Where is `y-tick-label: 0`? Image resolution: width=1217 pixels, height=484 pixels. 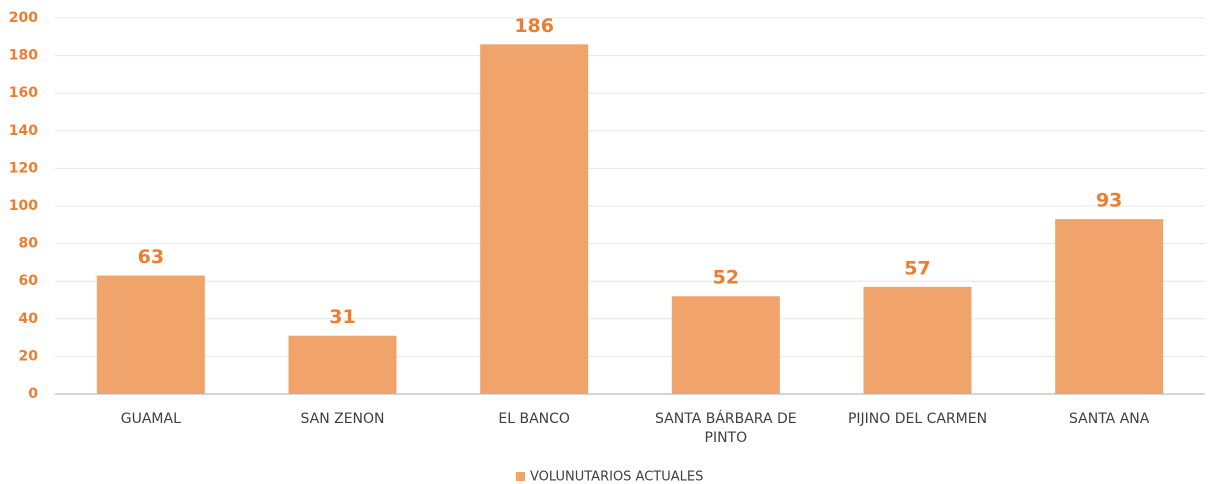
y-tick-label: 0 is located at coordinates (33, 394).